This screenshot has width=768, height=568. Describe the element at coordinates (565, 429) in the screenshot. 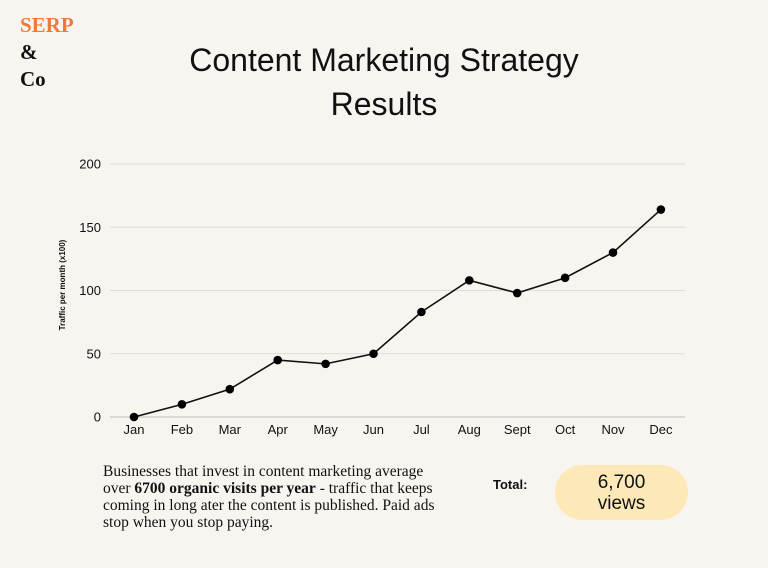

I see `x-tick-label: Oct` at that location.